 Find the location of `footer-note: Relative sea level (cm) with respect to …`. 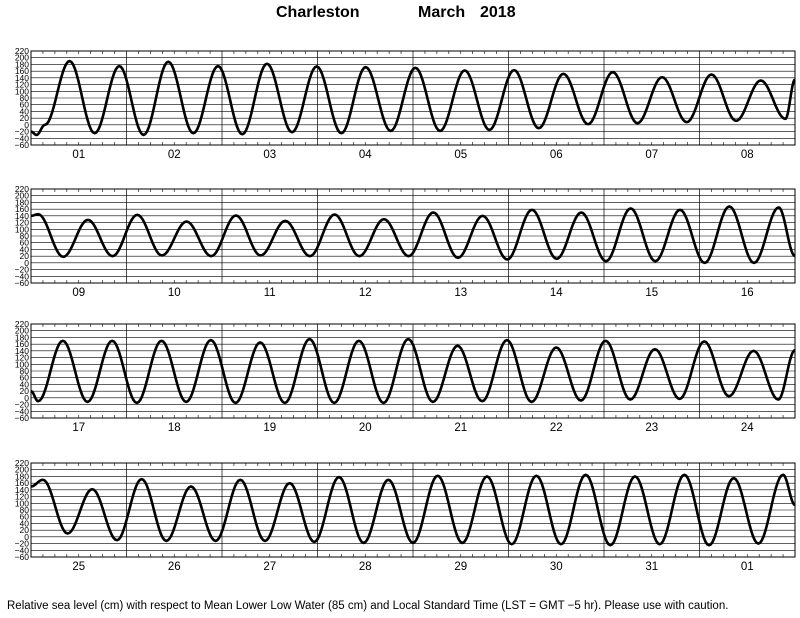

footer-note: Relative sea level (cm) with respect to … is located at coordinates (368, 606).